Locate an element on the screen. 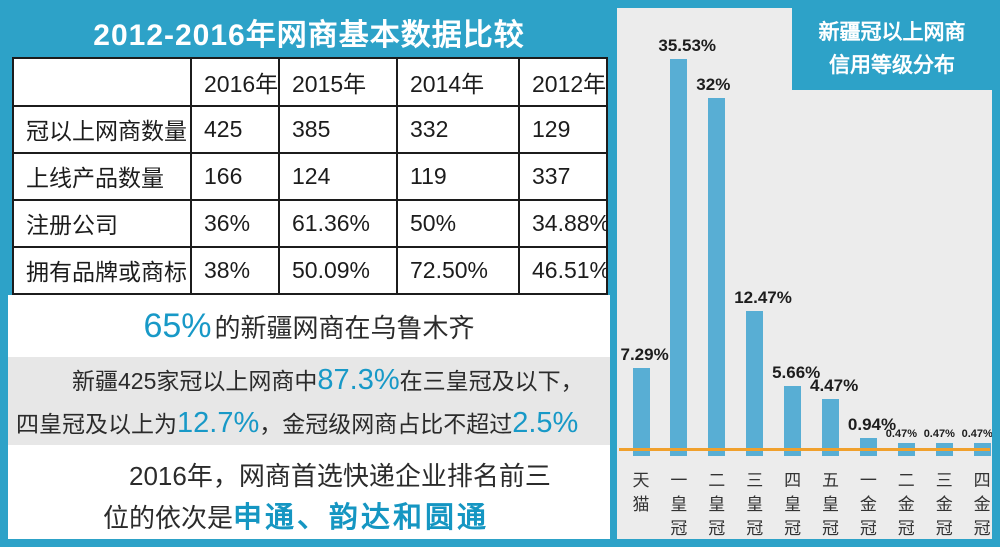  table-header-row: 2016年 2015年 2014年 2012年 is located at coordinates (310, 81).